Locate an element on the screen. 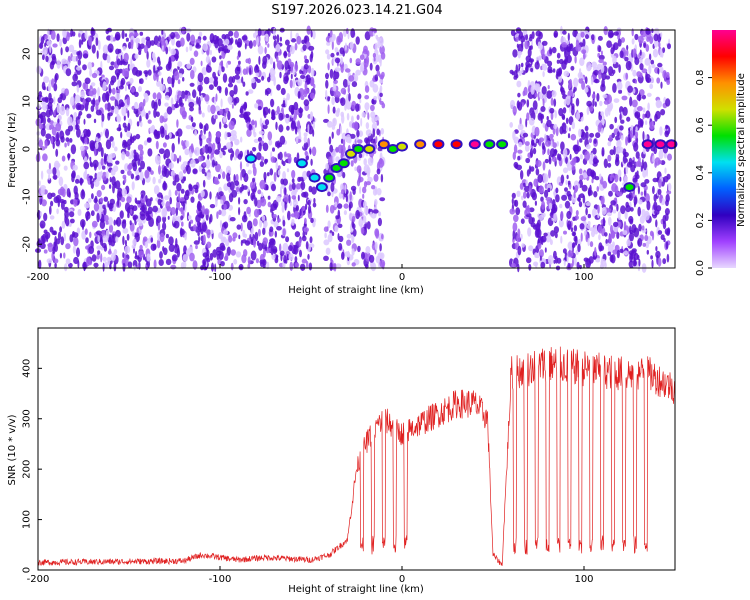 Image resolution: width=750 pixels, height=600 pixels. x-tick-label: 0 is located at coordinates (402, 277).